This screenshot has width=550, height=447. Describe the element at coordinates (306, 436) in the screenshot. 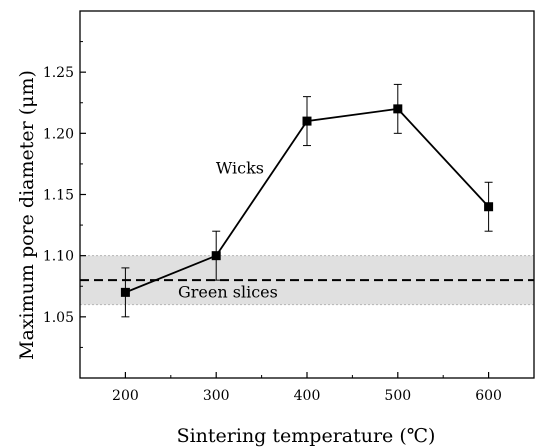

I see `x-axis-title: Sintering temperature (℃)` at that location.